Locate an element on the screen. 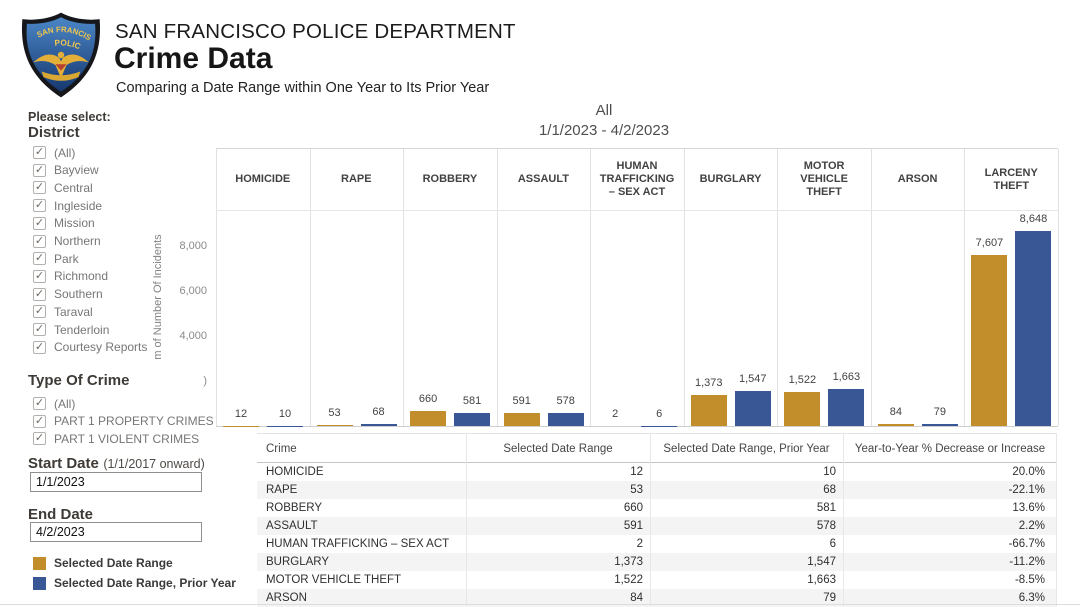  district-filter-central: ✓Central is located at coordinates (63, 187).